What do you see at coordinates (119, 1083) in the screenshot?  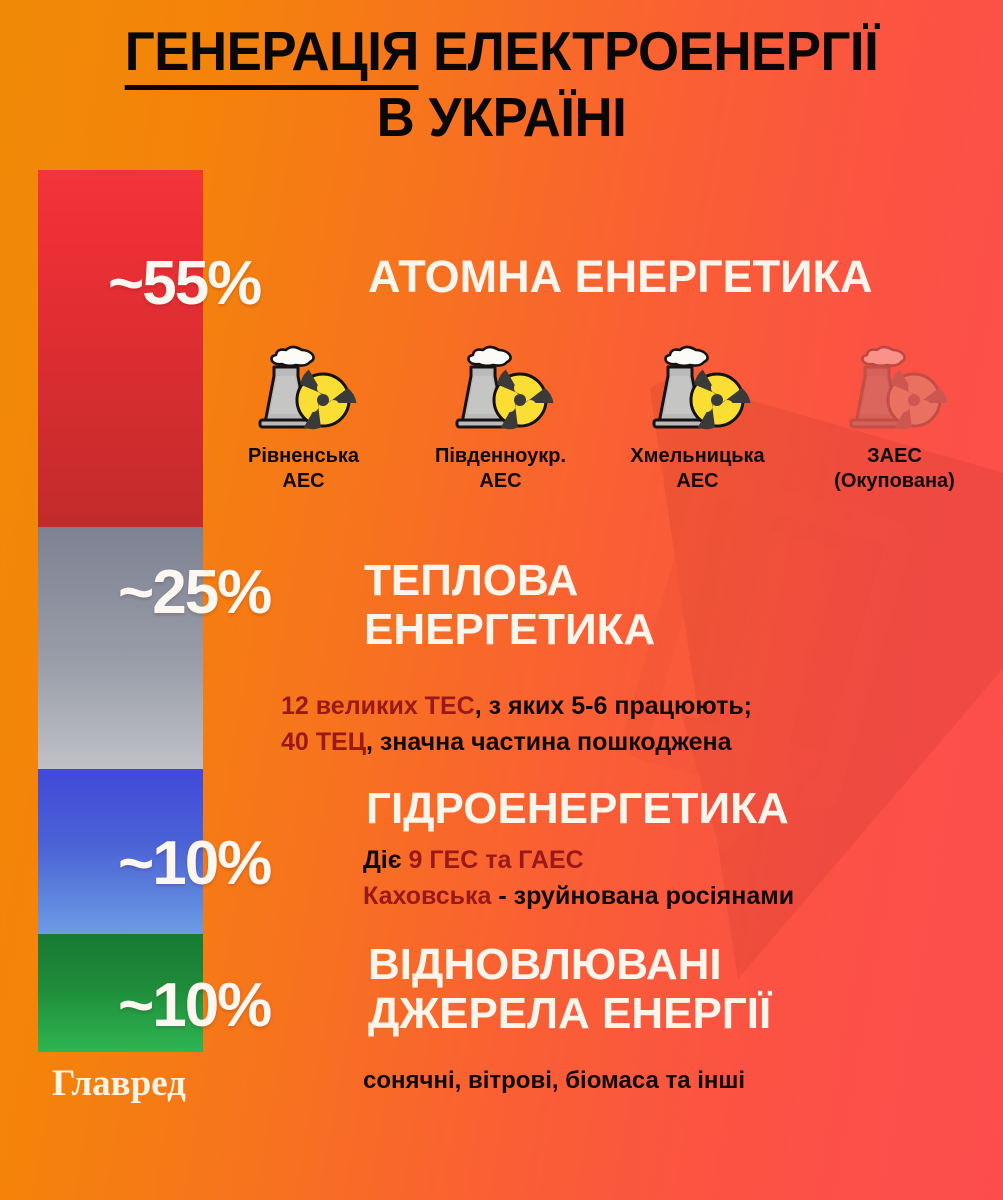 I see `glavred-logo: Главред` at bounding box center [119, 1083].